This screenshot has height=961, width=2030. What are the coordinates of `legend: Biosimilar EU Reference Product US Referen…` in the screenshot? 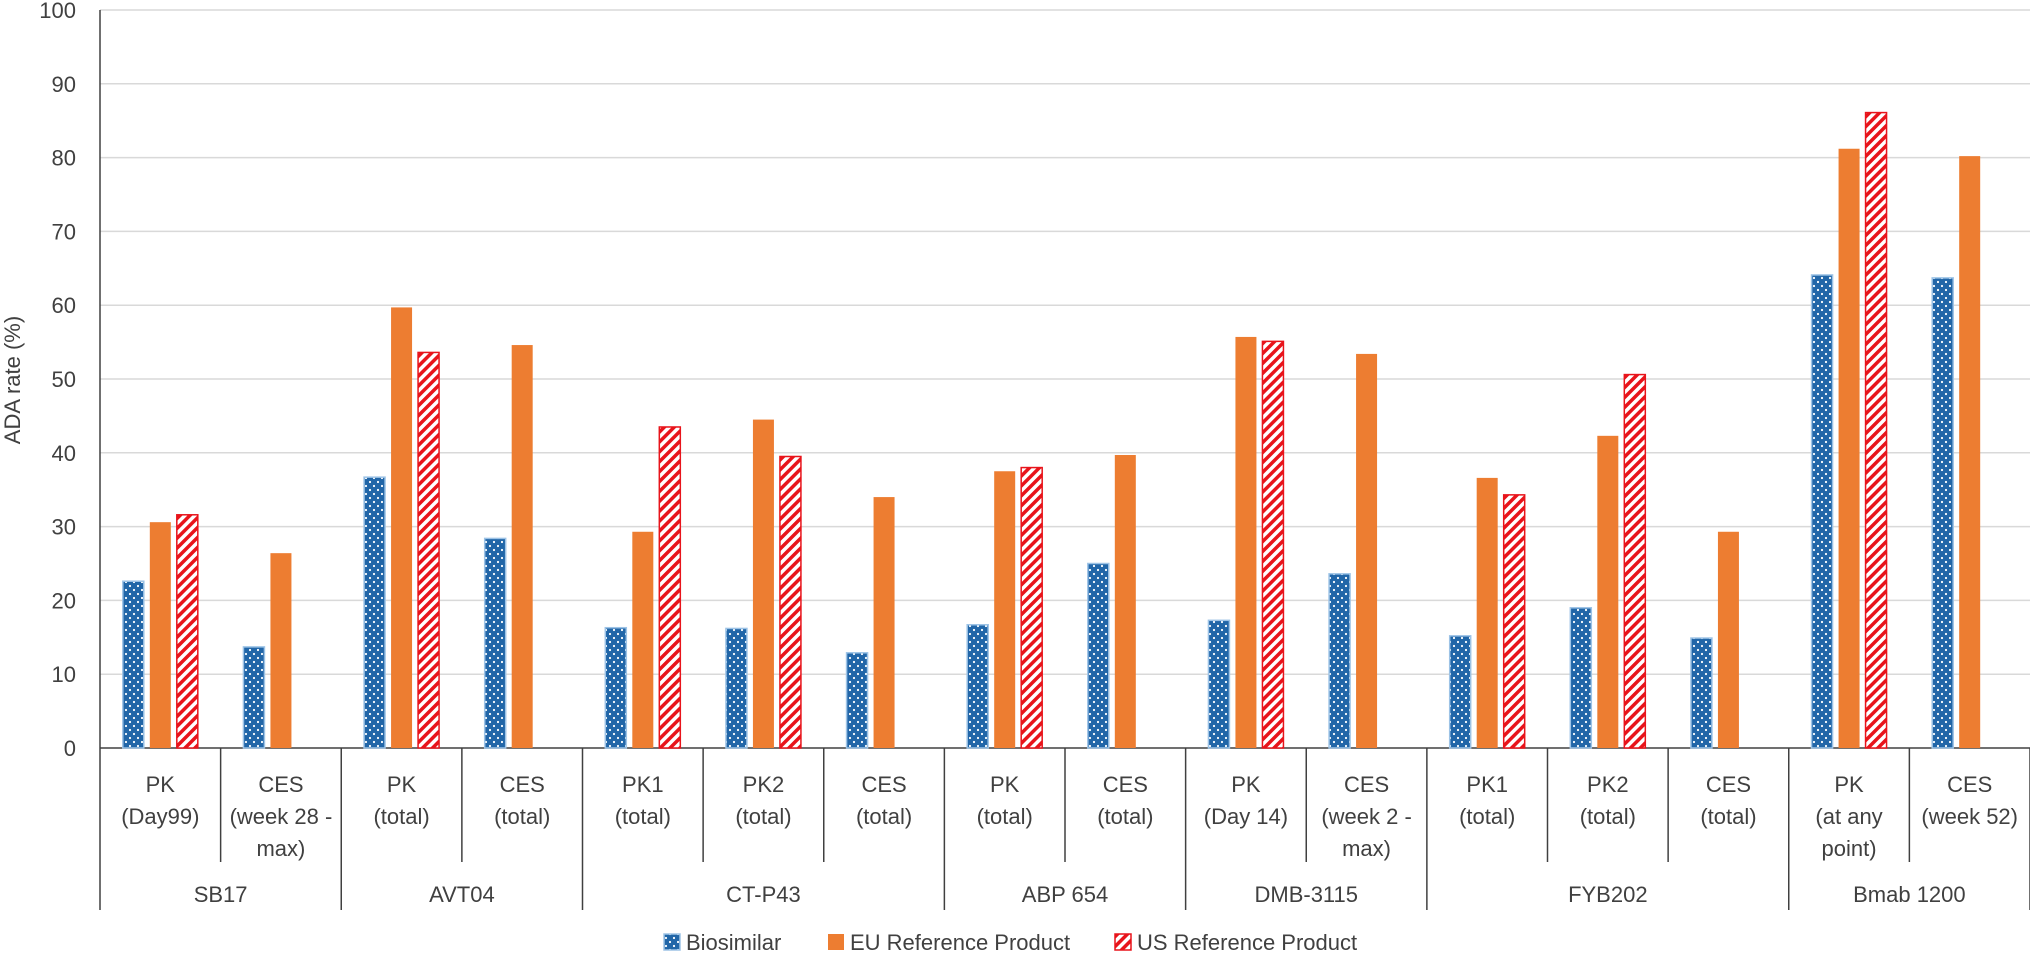 It's located at (1010, 942).